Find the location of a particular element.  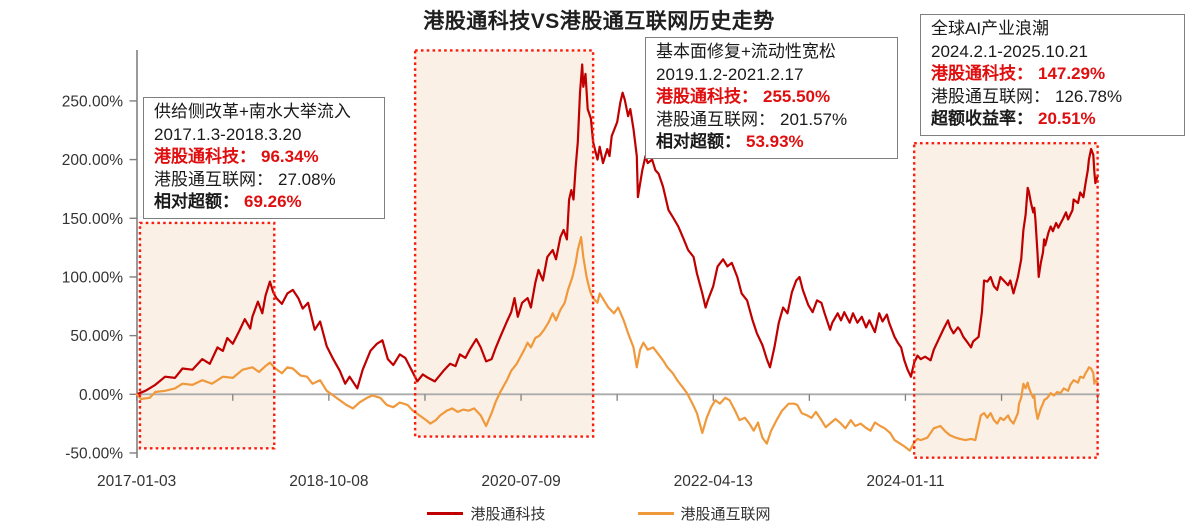

svg-text: 2018-10-08 is located at coordinates (328, 481).